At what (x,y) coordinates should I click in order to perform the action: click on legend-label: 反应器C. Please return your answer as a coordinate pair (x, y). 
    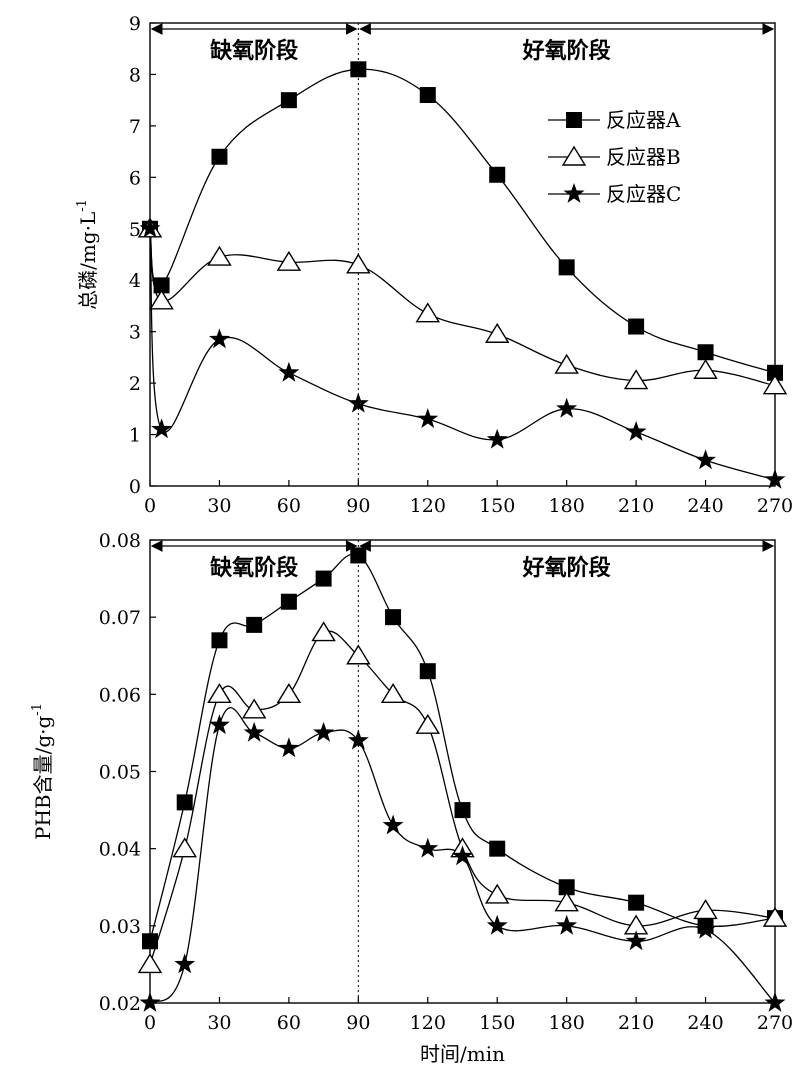
    Looking at the image, I should click on (643, 194).